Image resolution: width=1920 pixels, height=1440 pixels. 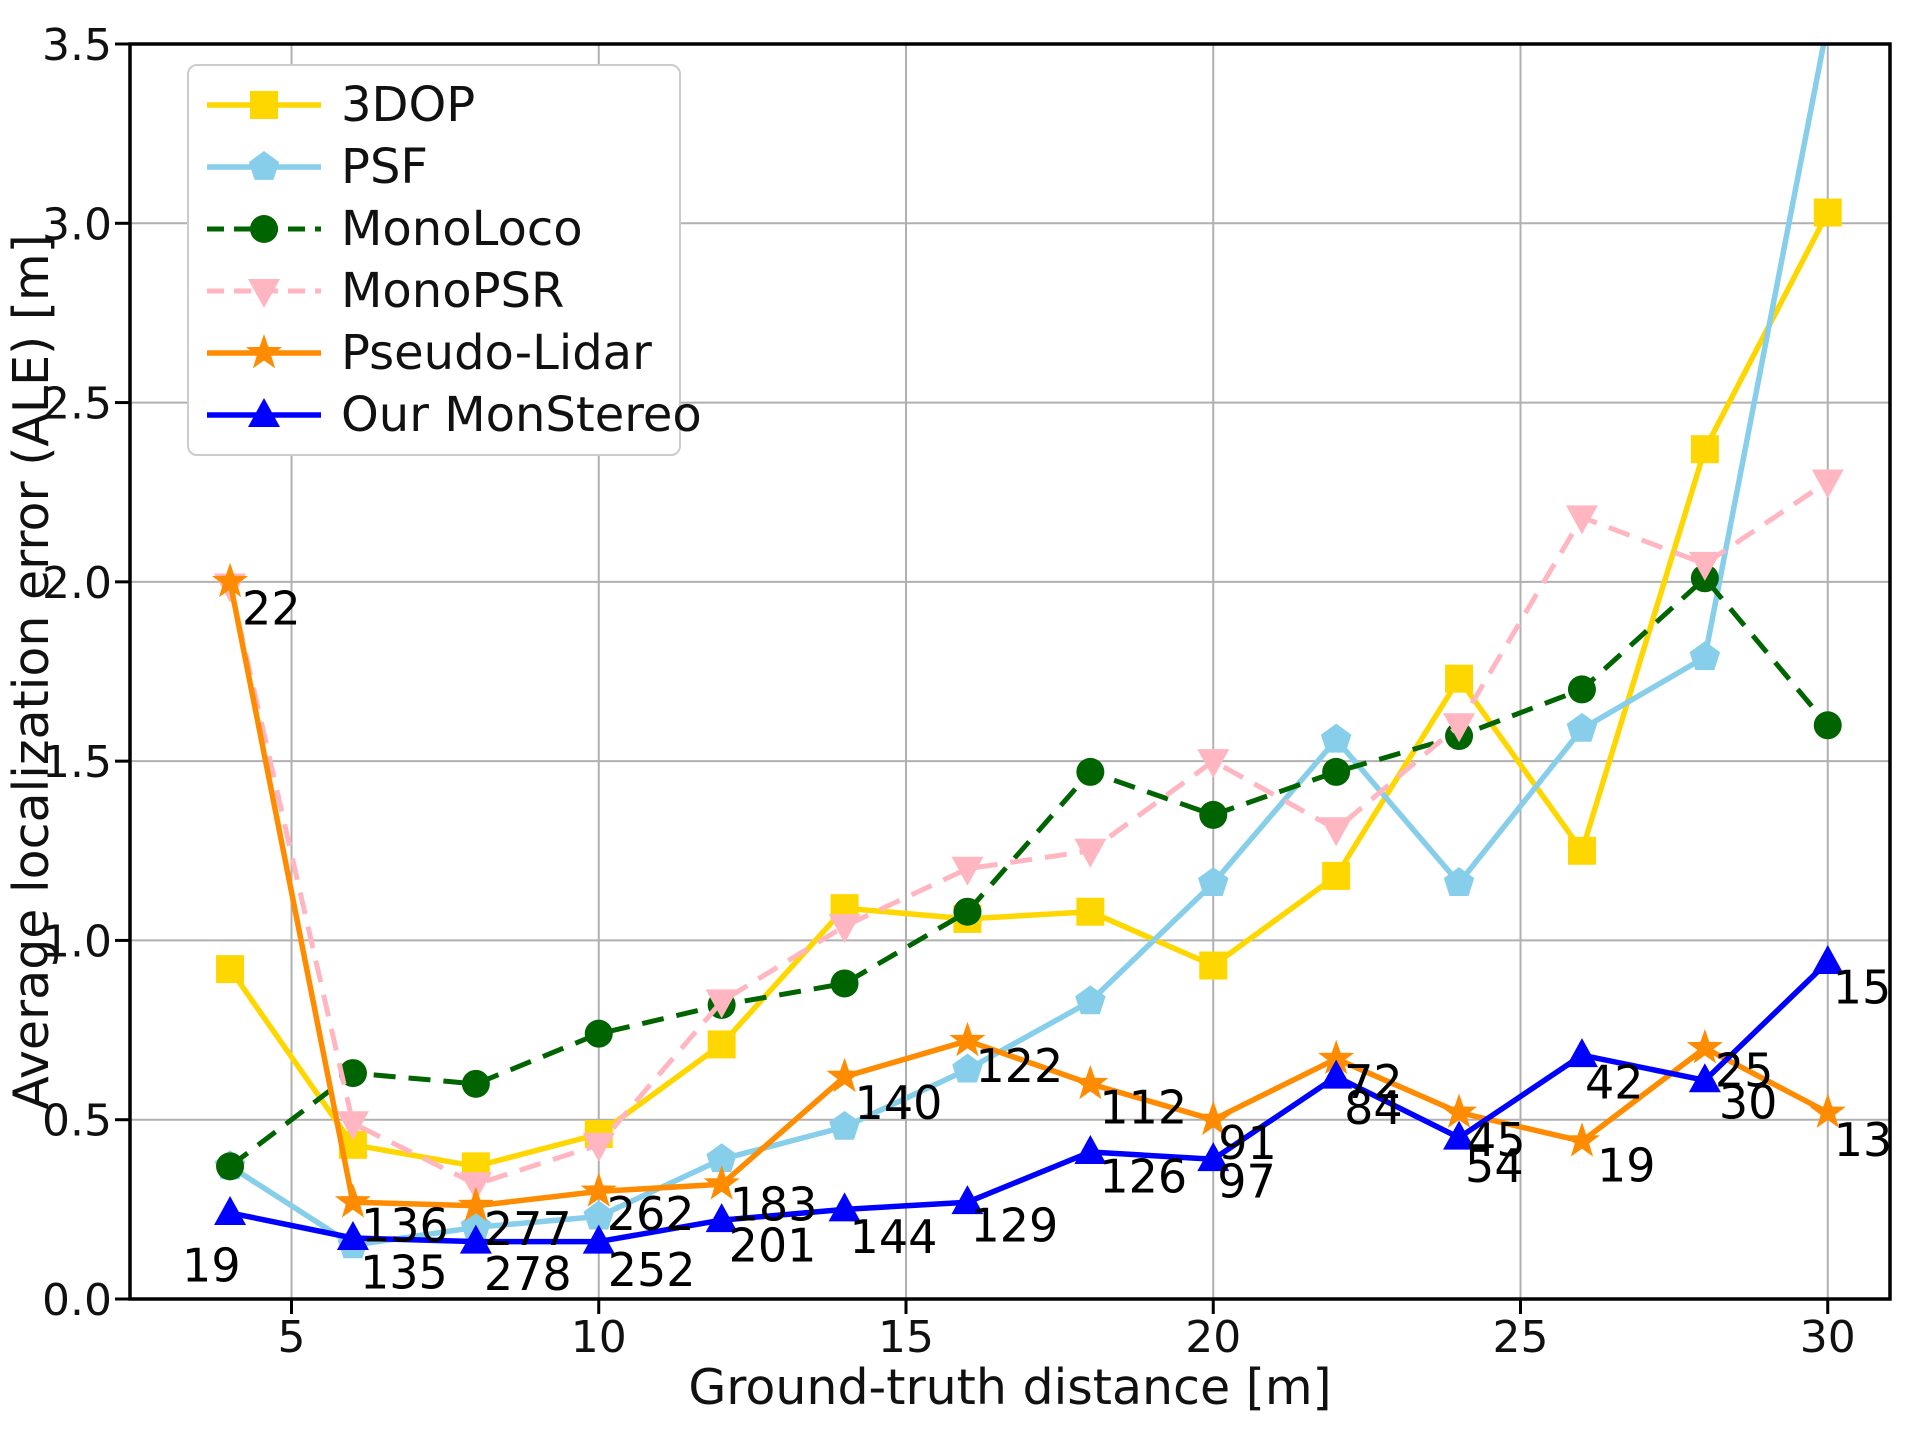 I want to click on legend-item-3dop: 3DOP, so click(x=441, y=105).